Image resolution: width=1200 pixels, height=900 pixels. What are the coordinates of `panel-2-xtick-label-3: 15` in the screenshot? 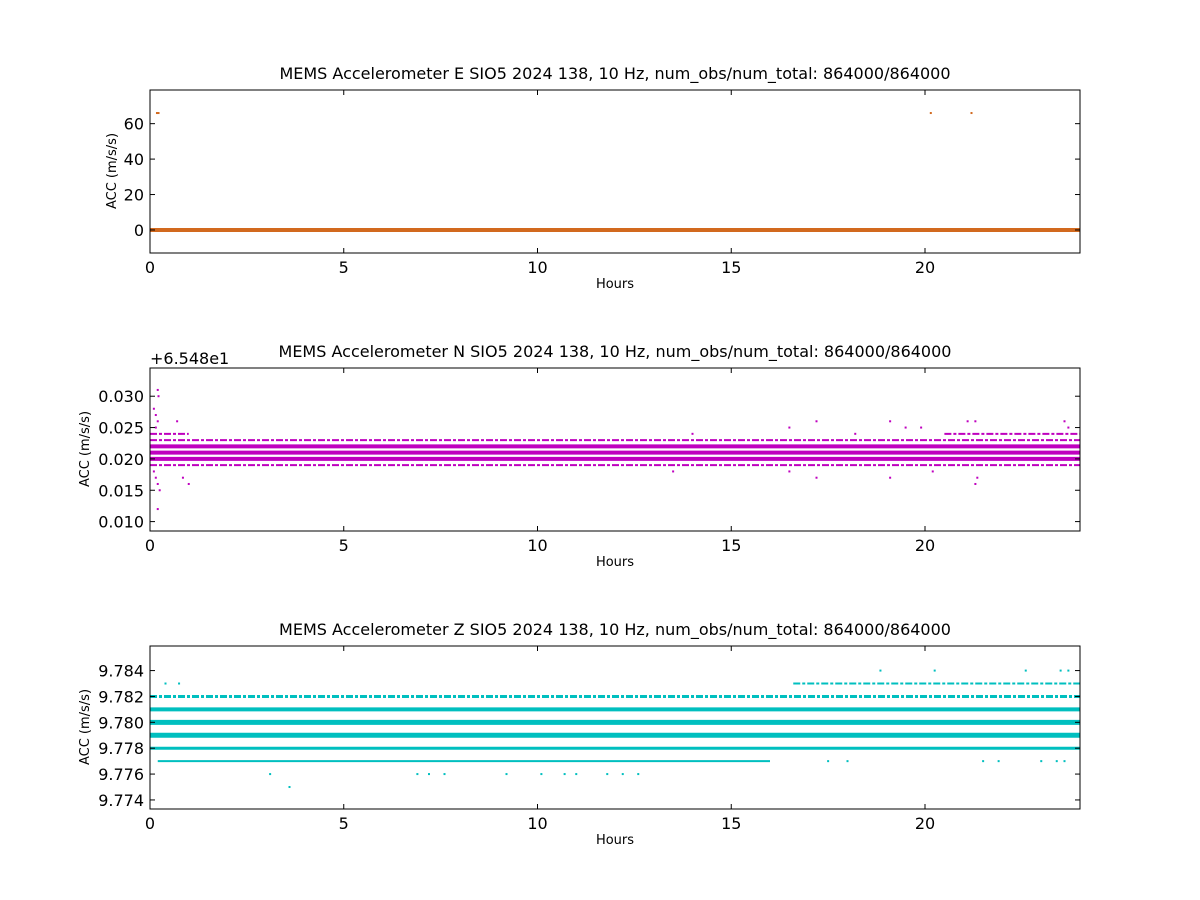 It's located at (731, 823).